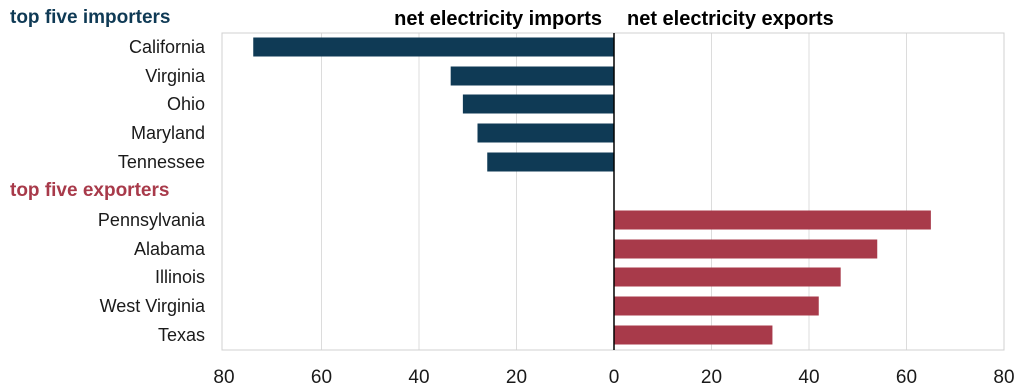 The width and height of the screenshot is (1021, 387). I want to click on category-label: California, so click(167, 47).